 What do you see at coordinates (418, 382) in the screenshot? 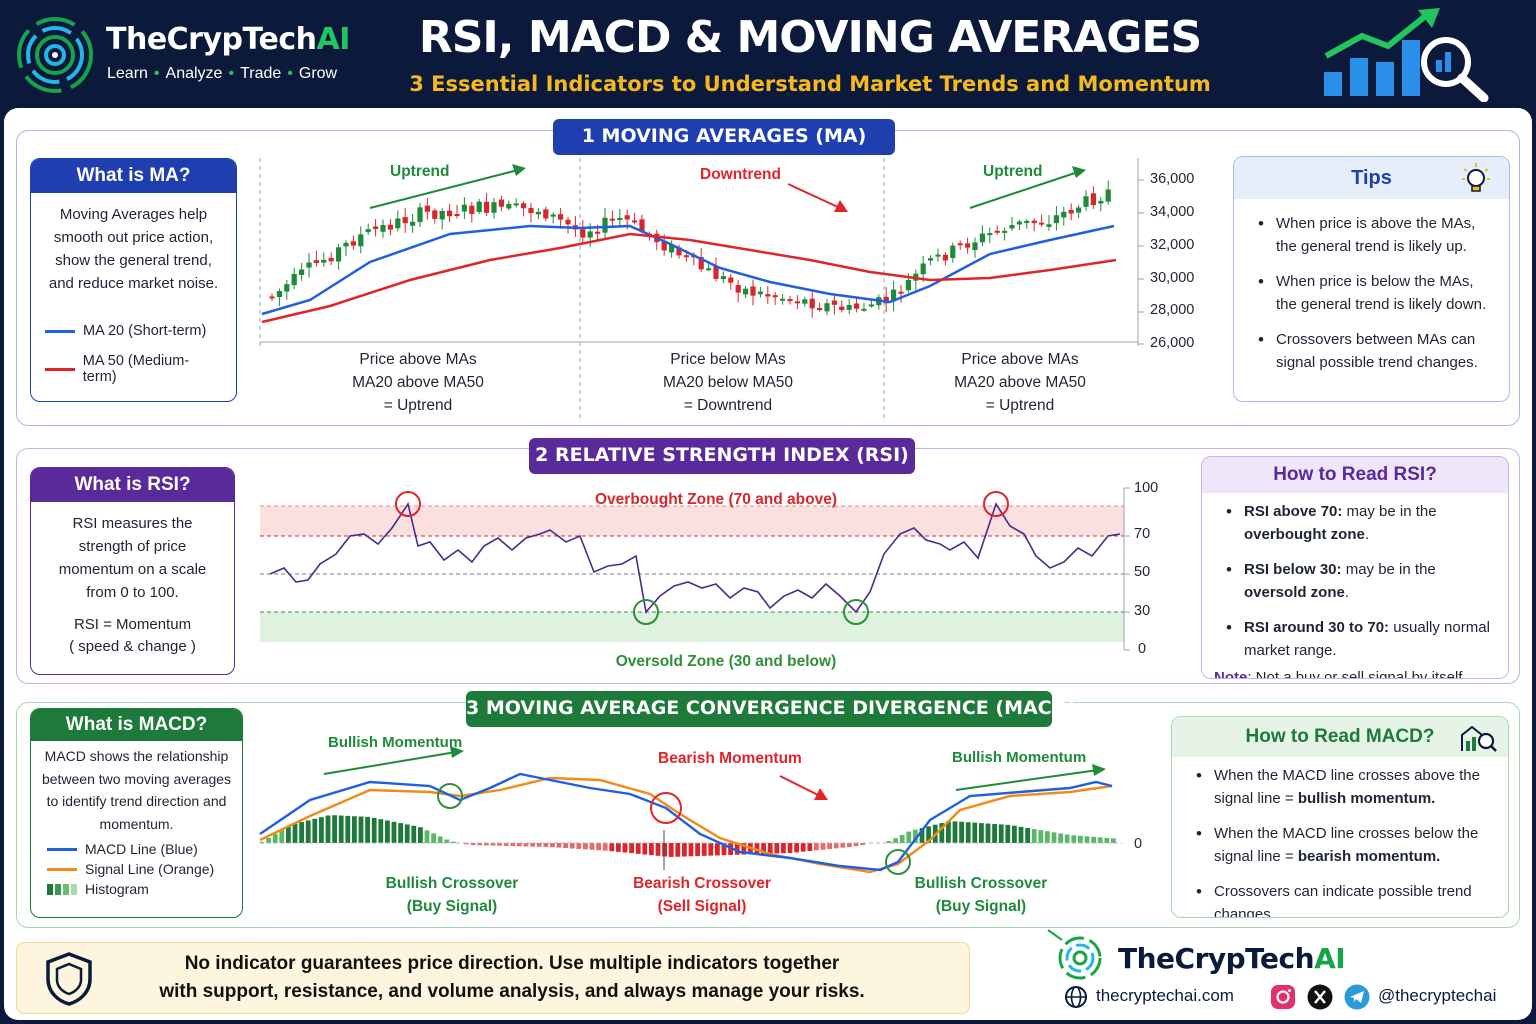
I see `ma-phase-1: Price above MAs MA20 above MA50 = Uptrend` at bounding box center [418, 382].